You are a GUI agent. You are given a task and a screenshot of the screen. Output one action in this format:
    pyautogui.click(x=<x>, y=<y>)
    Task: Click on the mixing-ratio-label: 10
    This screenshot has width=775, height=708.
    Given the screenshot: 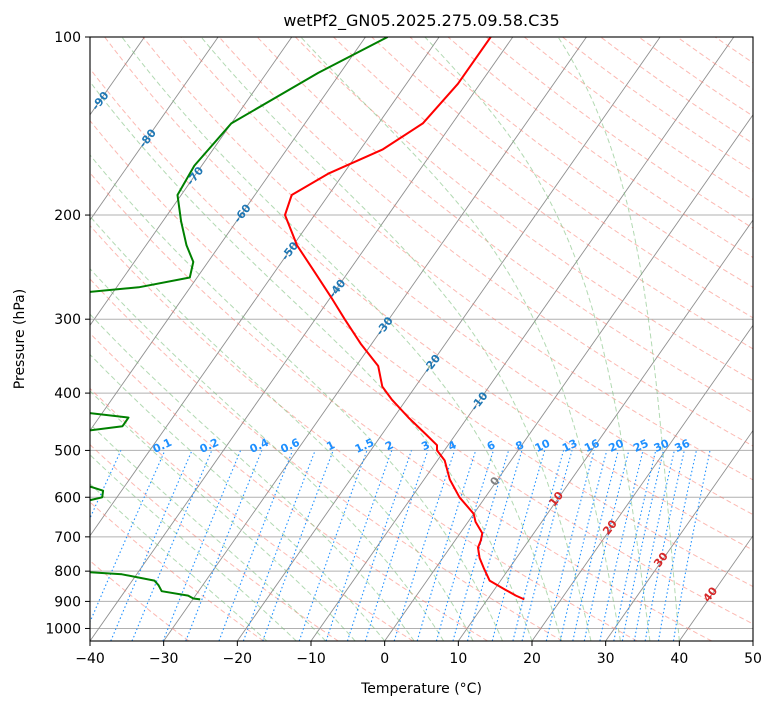 What is the action you would take?
    pyautogui.click(x=543, y=446)
    